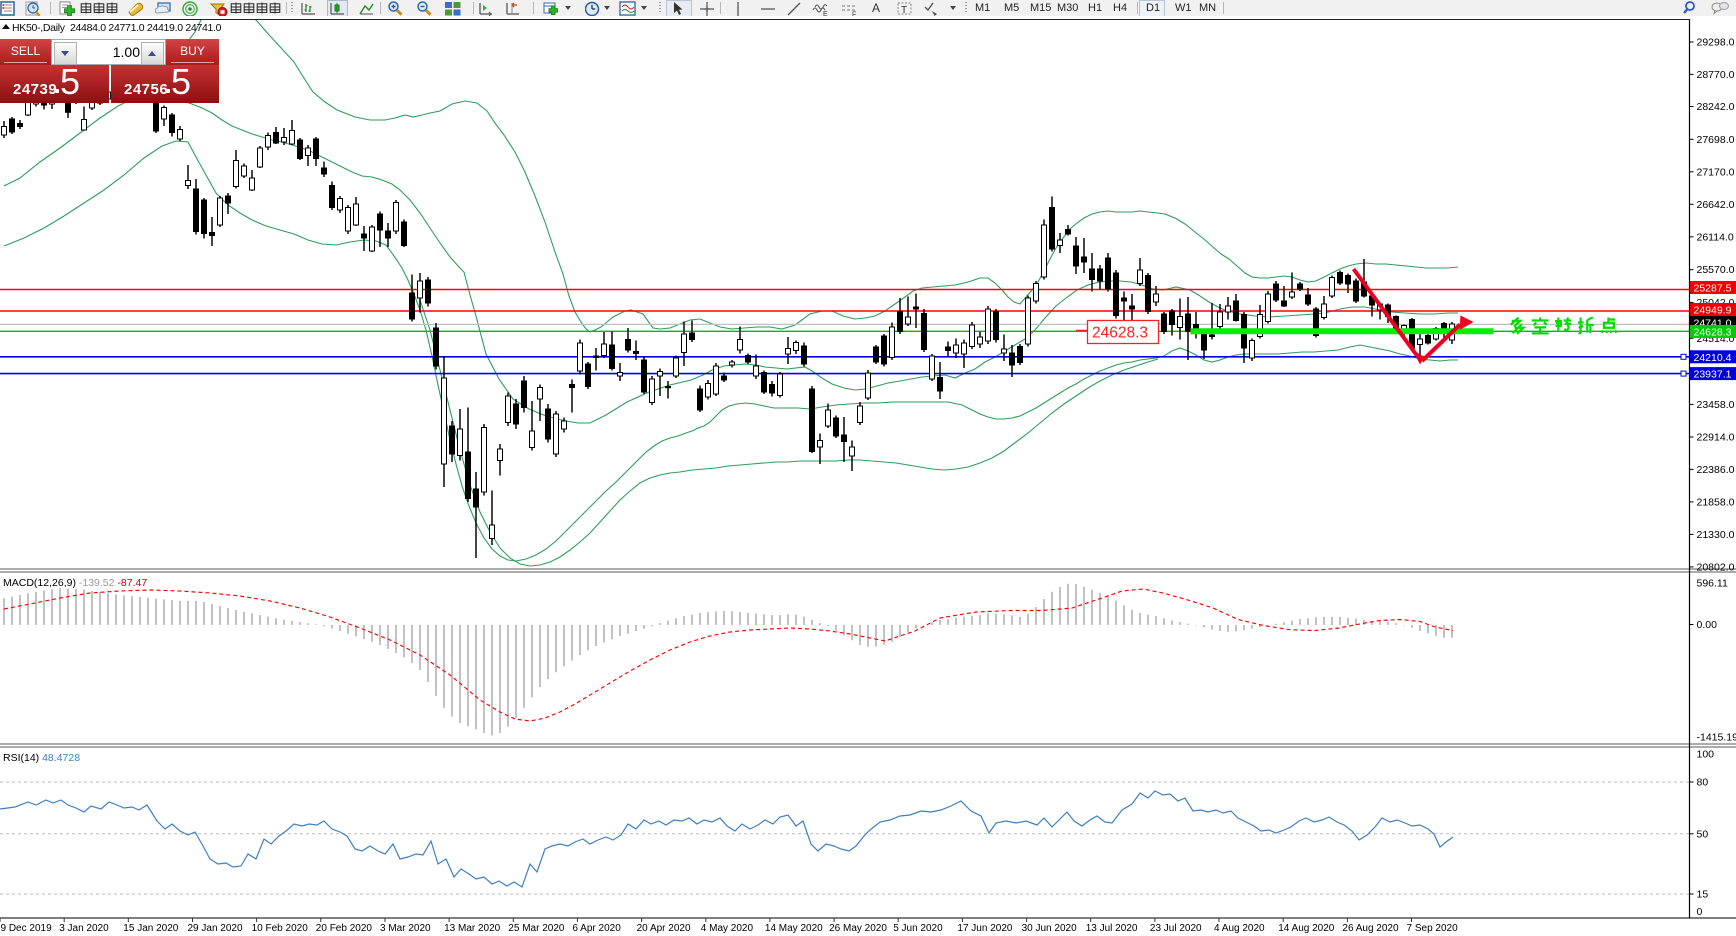 The width and height of the screenshot is (1736, 936). What do you see at coordinates (1716, 502) in the screenshot?
I see `svg-text: 21858.0` at bounding box center [1716, 502].